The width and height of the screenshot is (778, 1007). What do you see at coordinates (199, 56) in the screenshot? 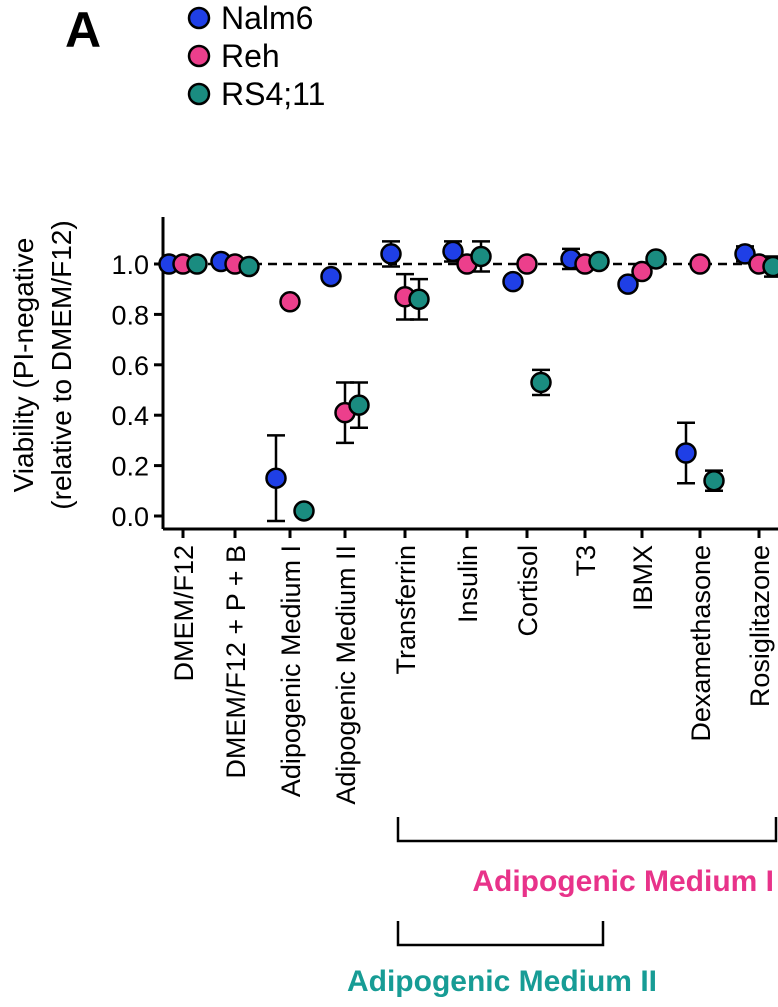
I see `legend-marker-reh` at bounding box center [199, 56].